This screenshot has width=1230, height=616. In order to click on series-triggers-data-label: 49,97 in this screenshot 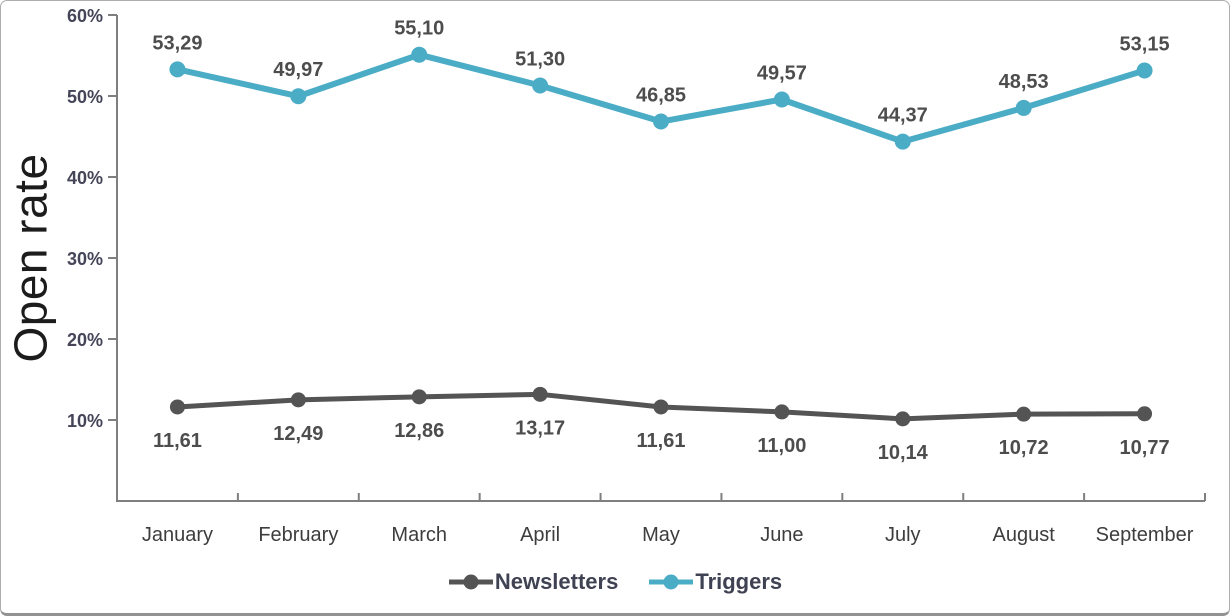, I will do `click(298, 70)`.